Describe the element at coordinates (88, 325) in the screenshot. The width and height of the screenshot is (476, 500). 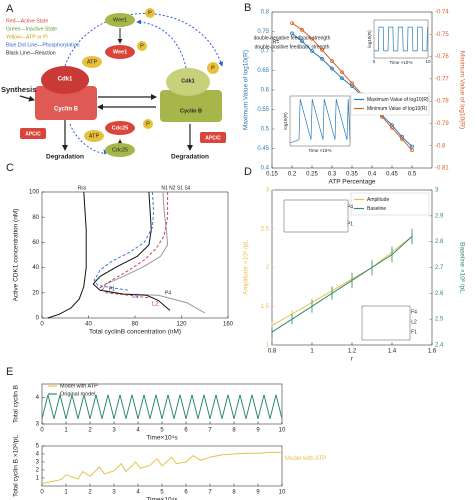
I see `x-tick-label: 40` at that location.